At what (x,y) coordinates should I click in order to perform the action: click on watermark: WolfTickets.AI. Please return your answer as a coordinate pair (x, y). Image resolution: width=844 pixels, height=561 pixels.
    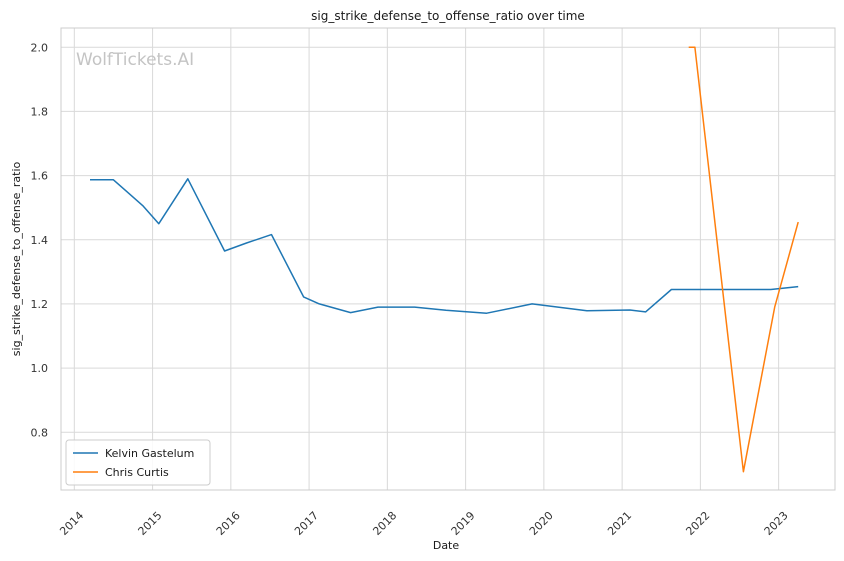
    Looking at the image, I should click on (135, 60).